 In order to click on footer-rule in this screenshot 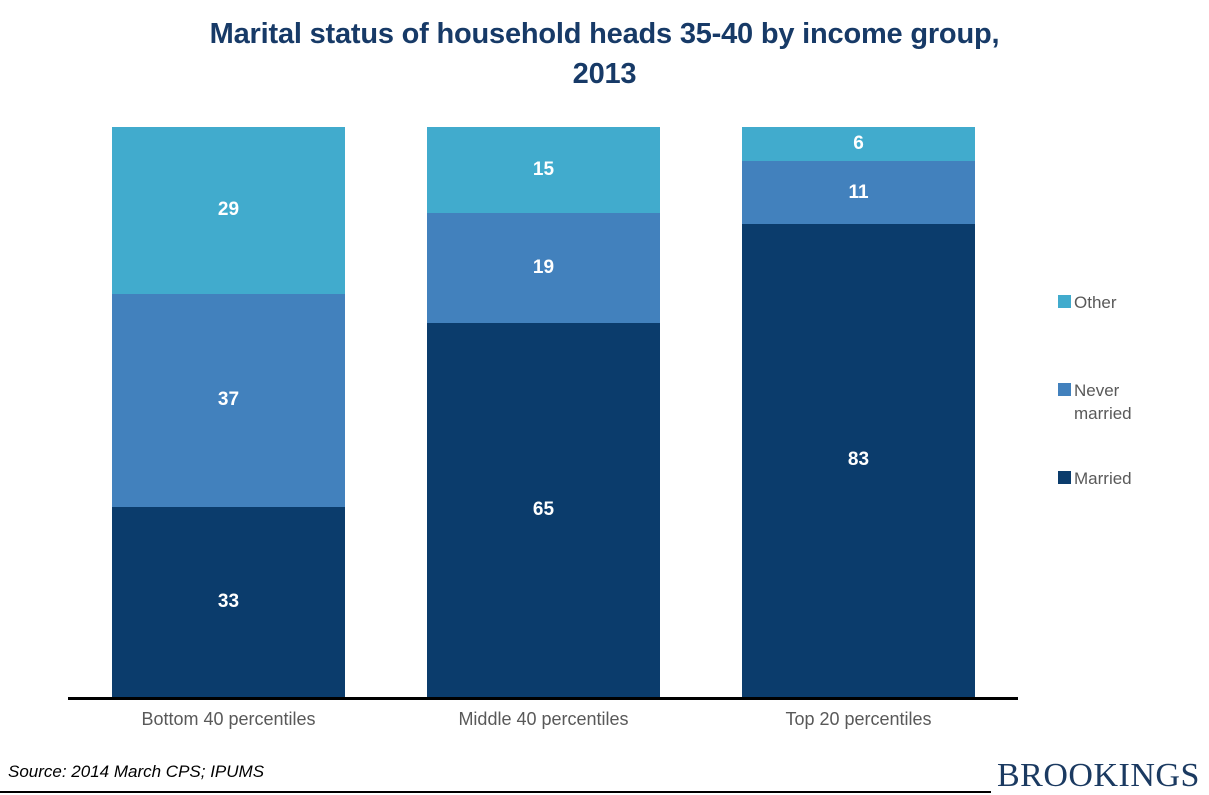, I will do `click(495, 792)`.